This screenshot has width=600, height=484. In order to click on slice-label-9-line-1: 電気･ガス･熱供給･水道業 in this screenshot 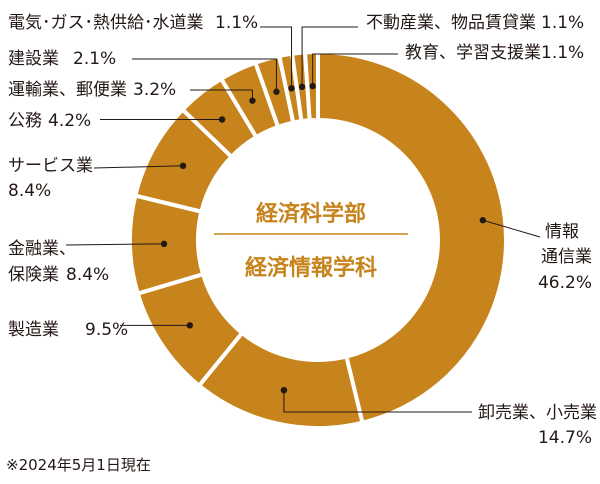, I will do `click(106, 23)`.